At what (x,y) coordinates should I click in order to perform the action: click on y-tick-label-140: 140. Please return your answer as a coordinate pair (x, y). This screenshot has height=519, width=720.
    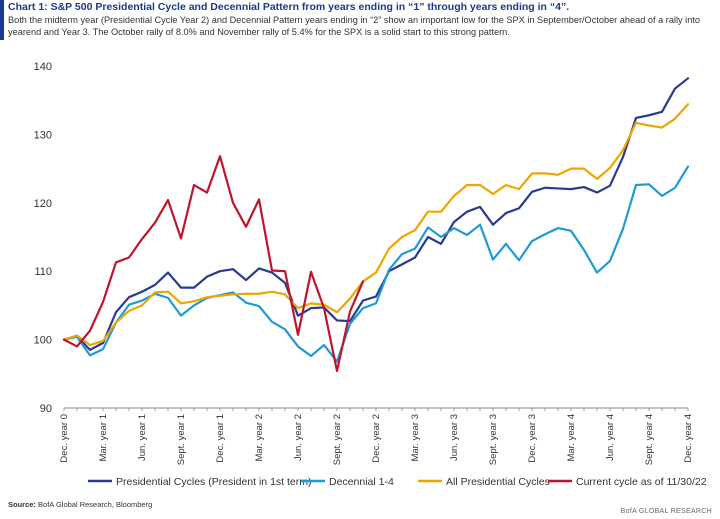
    Looking at the image, I should click on (43, 67).